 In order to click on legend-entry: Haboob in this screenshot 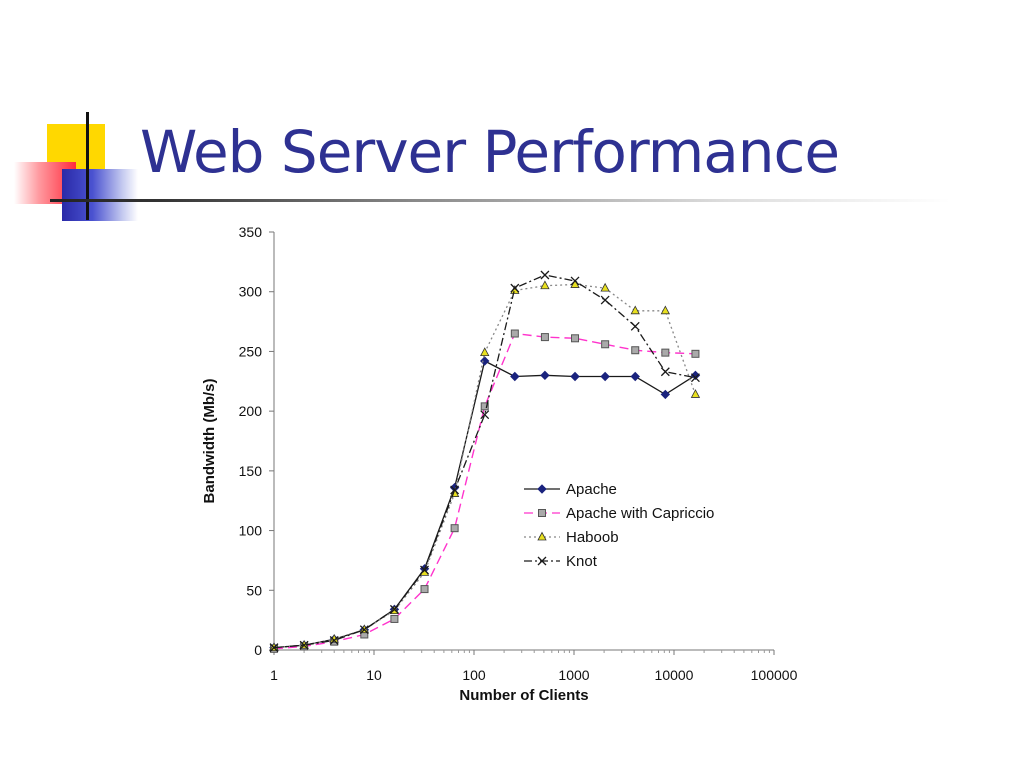, I will do `click(571, 537)`.